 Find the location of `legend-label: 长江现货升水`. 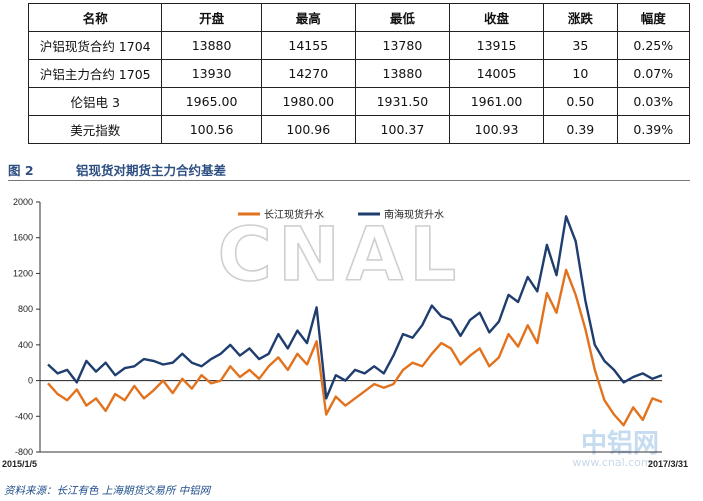

legend-label: 长江现货升水 is located at coordinates (294, 214).